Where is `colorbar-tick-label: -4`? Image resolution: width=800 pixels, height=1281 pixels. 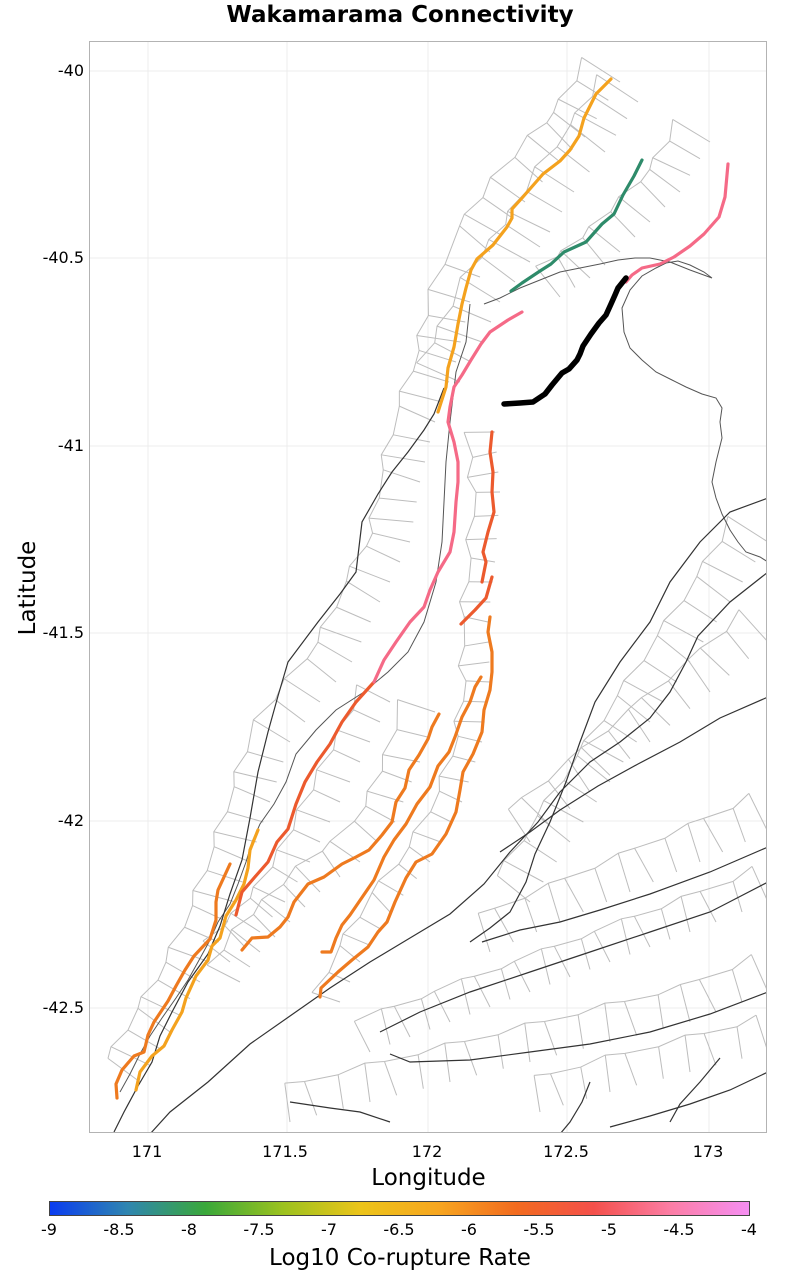
colorbar-tick-label: -4 is located at coordinates (749, 1229).